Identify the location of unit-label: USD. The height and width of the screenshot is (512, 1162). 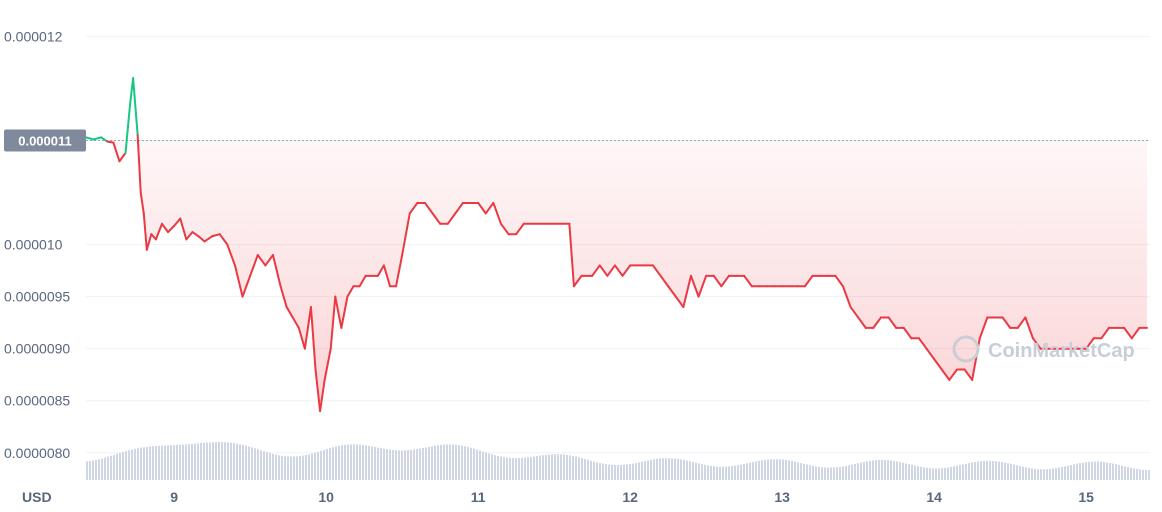
(37, 497).